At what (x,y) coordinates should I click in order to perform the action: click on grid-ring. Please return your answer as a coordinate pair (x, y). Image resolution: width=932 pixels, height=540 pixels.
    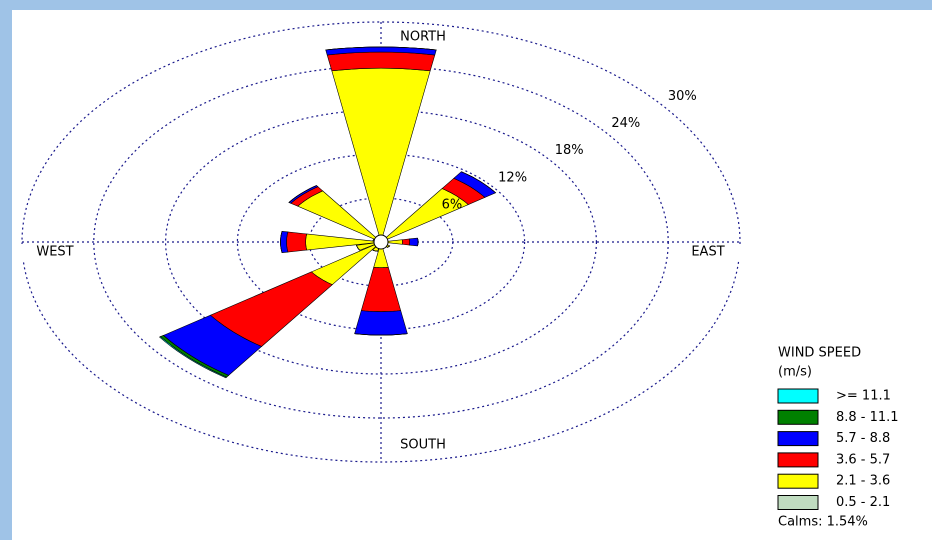
    Looking at the image, I should click on (381, 242).